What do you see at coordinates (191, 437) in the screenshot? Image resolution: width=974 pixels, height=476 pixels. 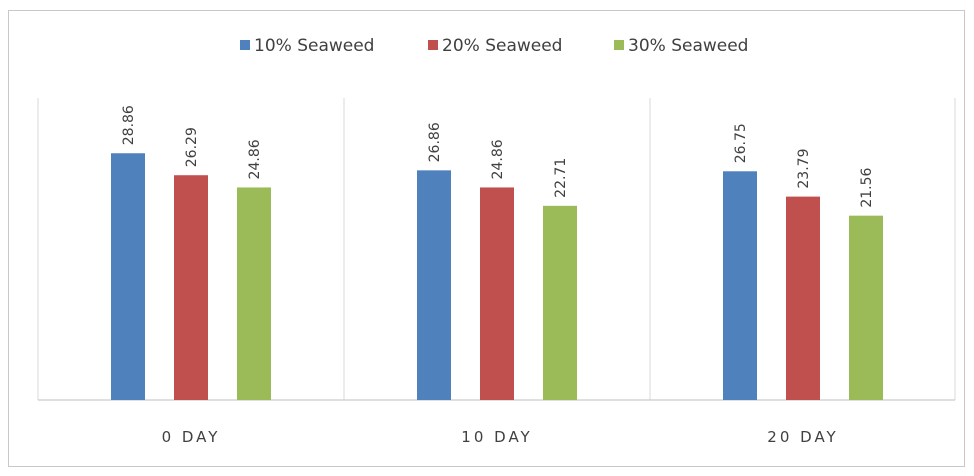 I see `category-label-0day: 0 DAY` at bounding box center [191, 437].